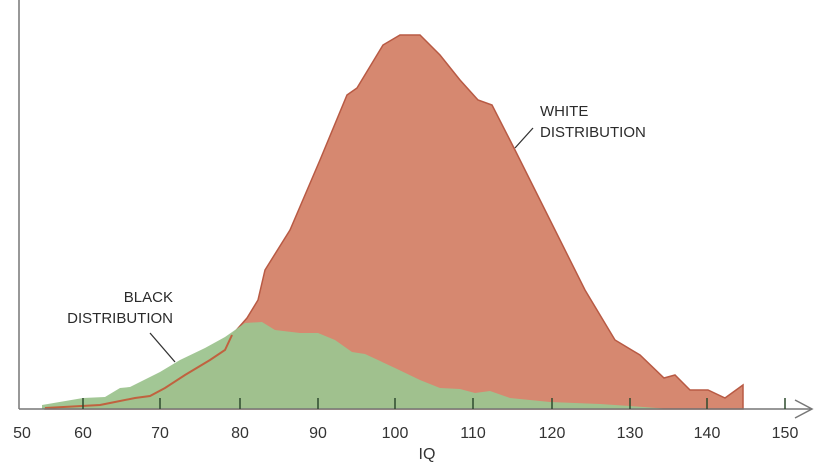 The image size is (830, 467). What do you see at coordinates (356, 365) in the screenshot?
I see `black-distribution-area` at bounding box center [356, 365].